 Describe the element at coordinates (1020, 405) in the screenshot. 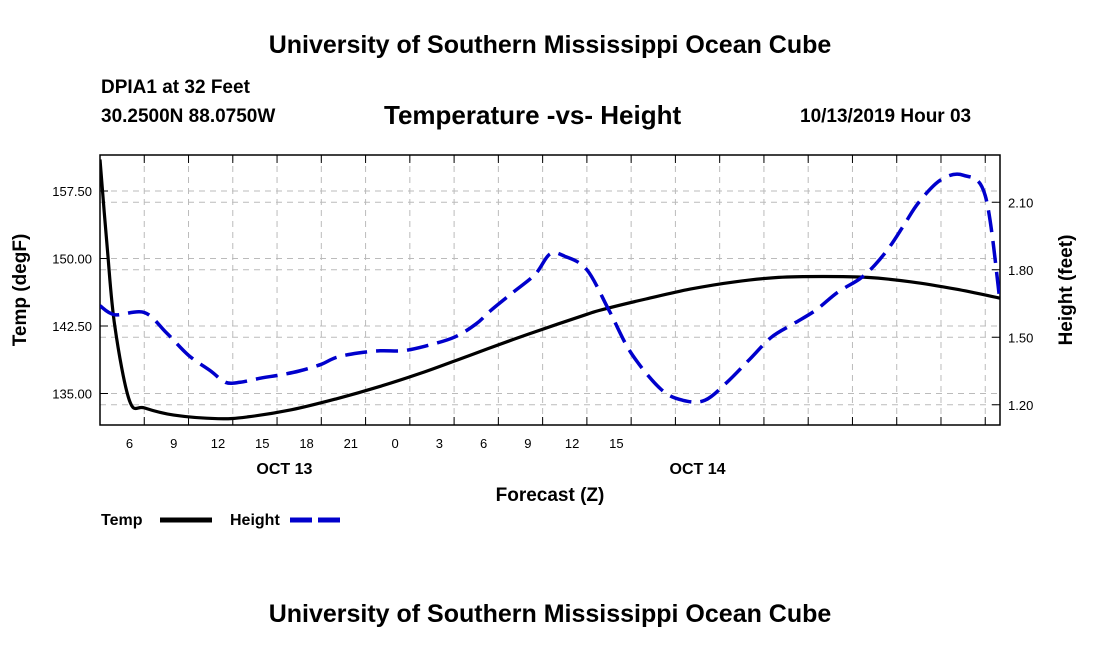

I see `y-tick-label-right: 1.20` at that location.